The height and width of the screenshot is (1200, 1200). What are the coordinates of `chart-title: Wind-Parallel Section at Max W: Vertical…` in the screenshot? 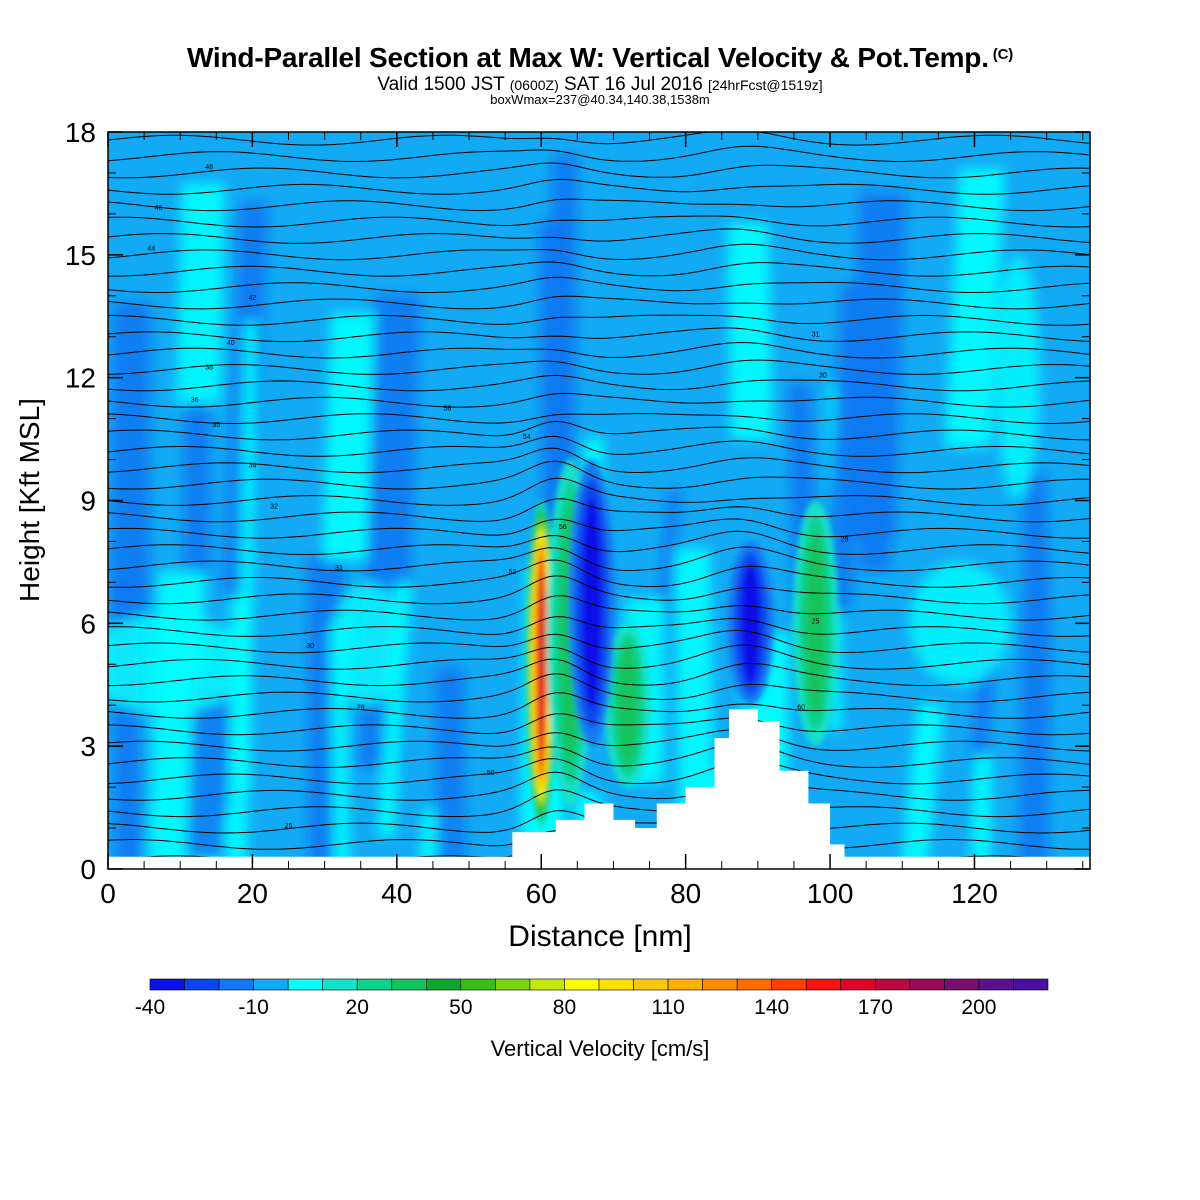 It's located at (600, 58).